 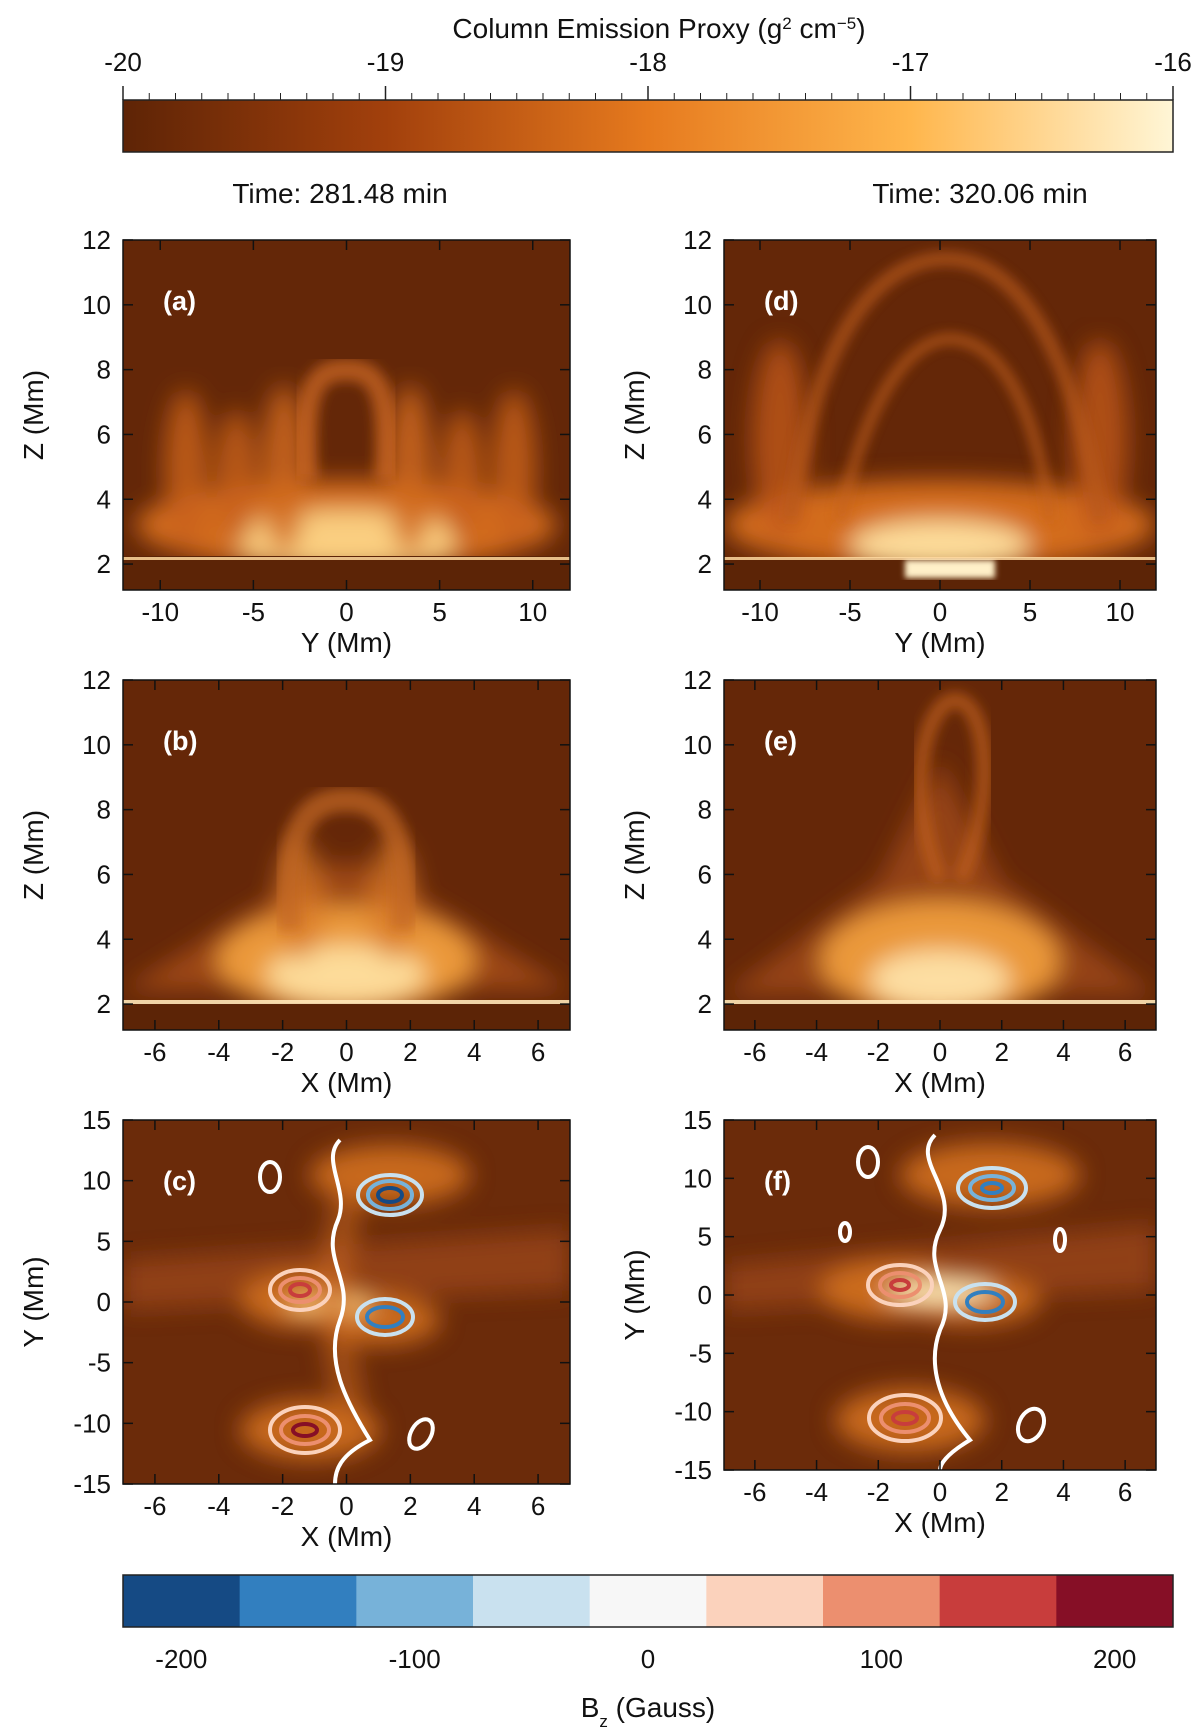 What do you see at coordinates (179, 301) in the screenshot?
I see `panel-label: (a)` at bounding box center [179, 301].